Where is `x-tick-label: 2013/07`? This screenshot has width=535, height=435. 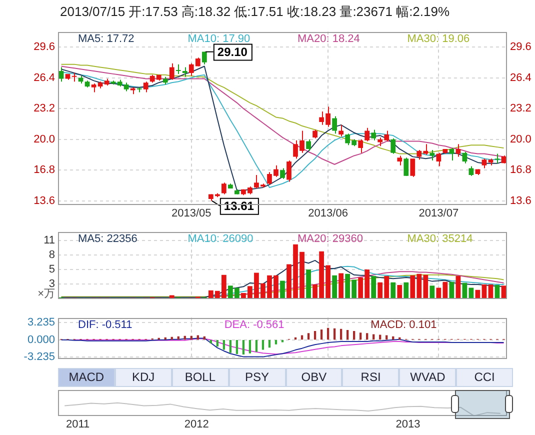 x-tick-label: 2013/07 is located at coordinates (438, 213).